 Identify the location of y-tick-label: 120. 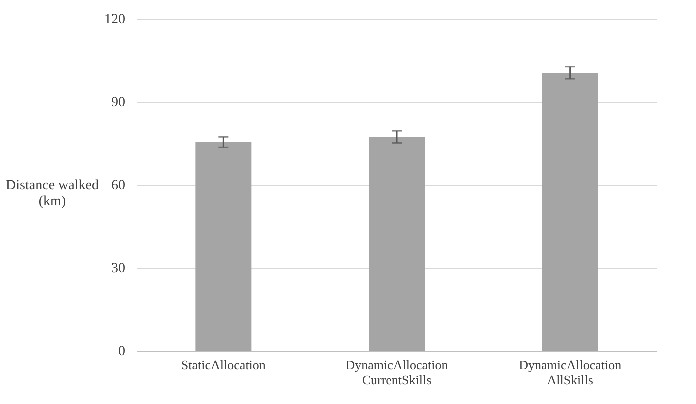
(115, 20).